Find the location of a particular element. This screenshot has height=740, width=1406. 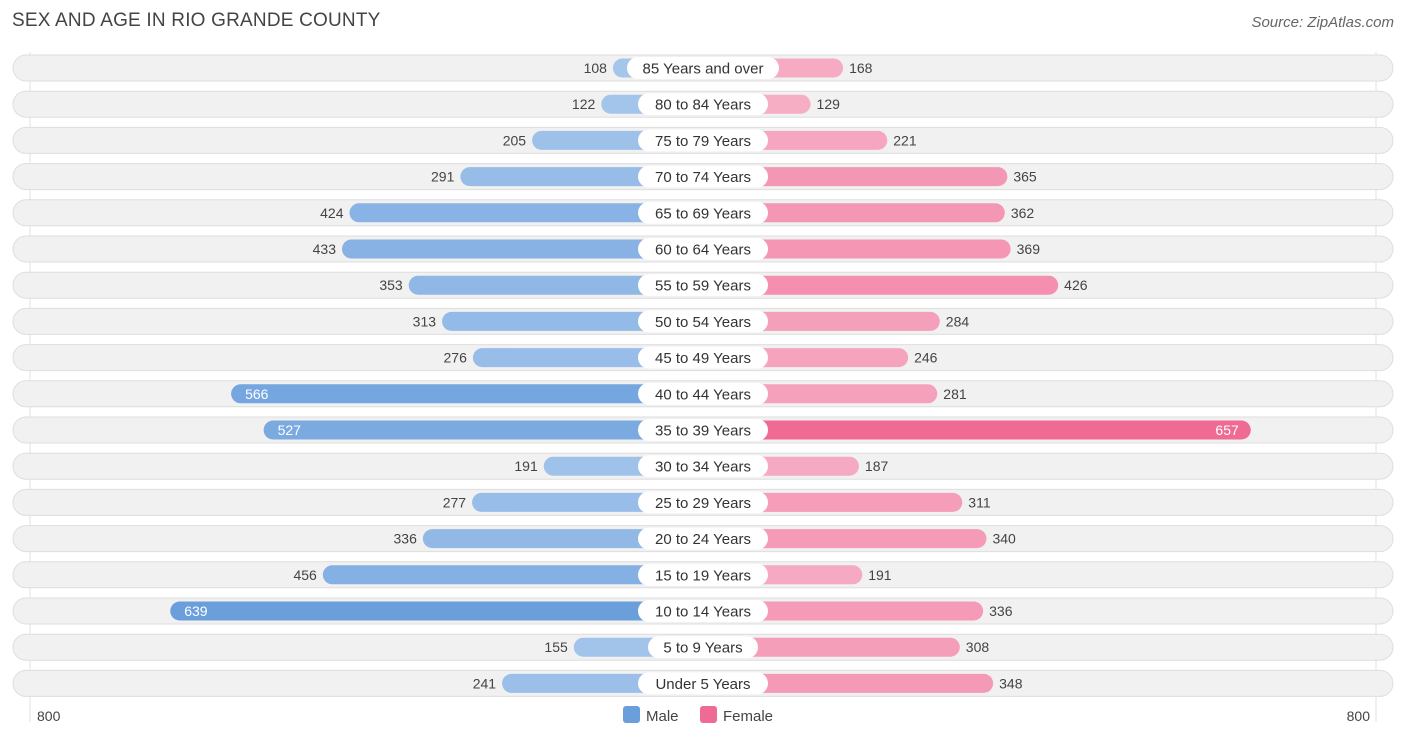

category-label: 35 to 39 Years is located at coordinates (703, 431).